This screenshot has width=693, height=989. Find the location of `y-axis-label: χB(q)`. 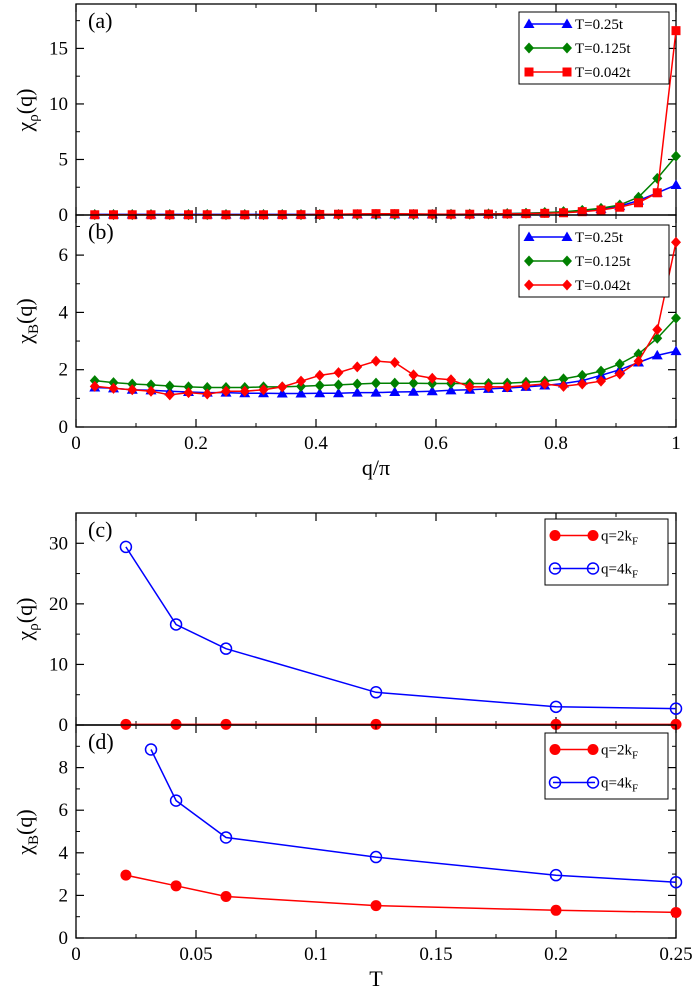

y-axis-label: χB(q) is located at coordinates (27, 832).